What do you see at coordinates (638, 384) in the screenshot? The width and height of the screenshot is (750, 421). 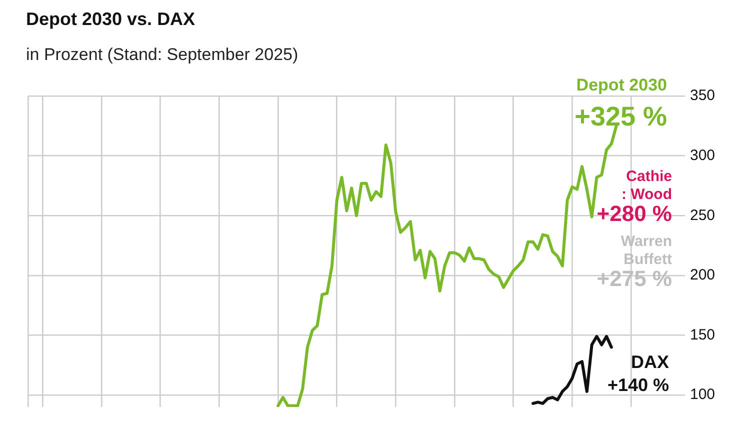 I see `annotation: +140 %` at bounding box center [638, 384].